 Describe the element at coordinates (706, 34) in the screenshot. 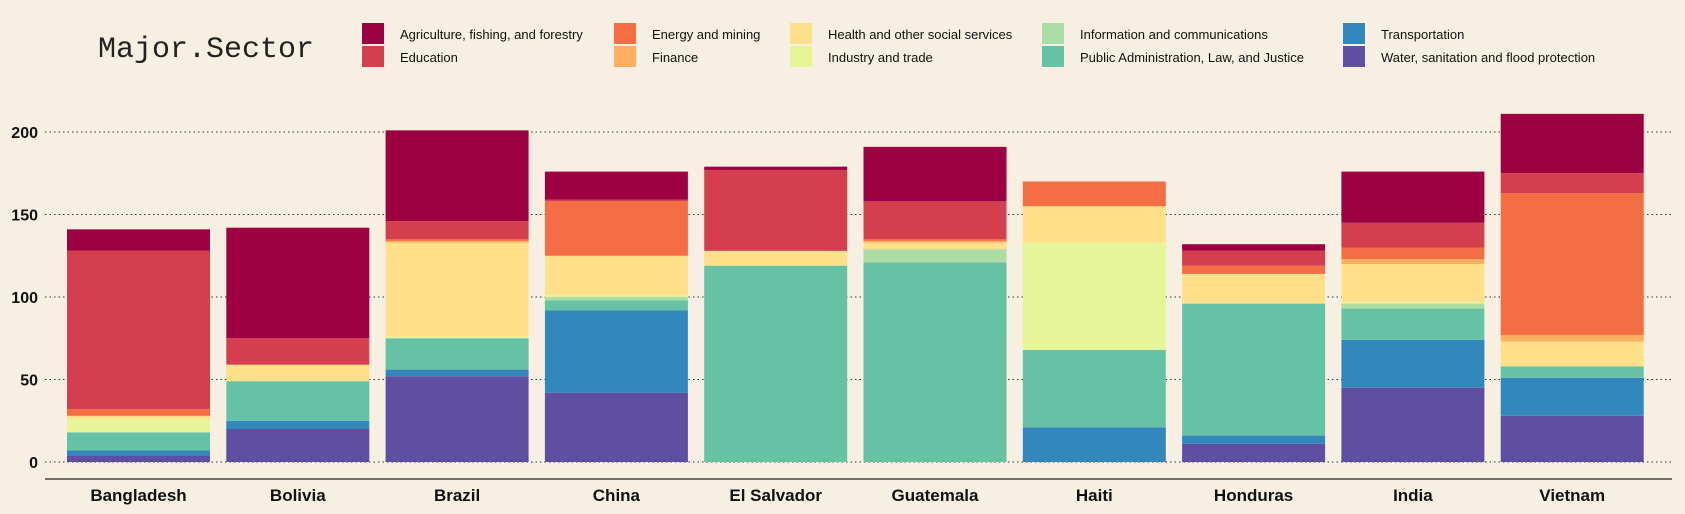

I see `legend-label: Energy and mining` at that location.